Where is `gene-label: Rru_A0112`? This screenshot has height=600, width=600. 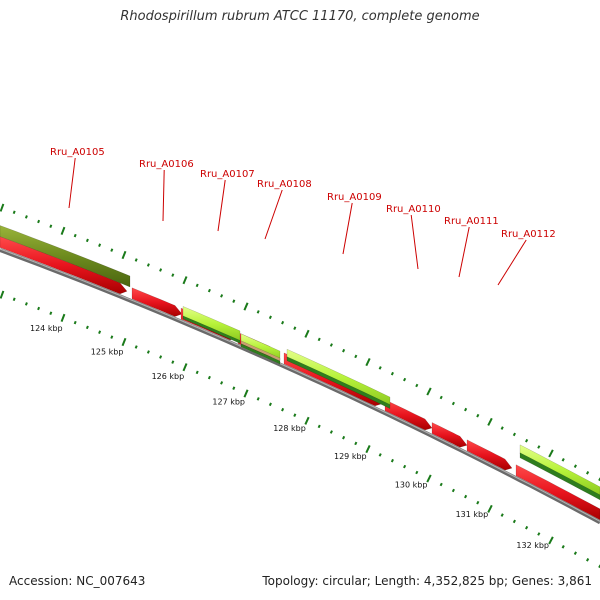 gene-label: Rru_A0112 is located at coordinates (528, 234).